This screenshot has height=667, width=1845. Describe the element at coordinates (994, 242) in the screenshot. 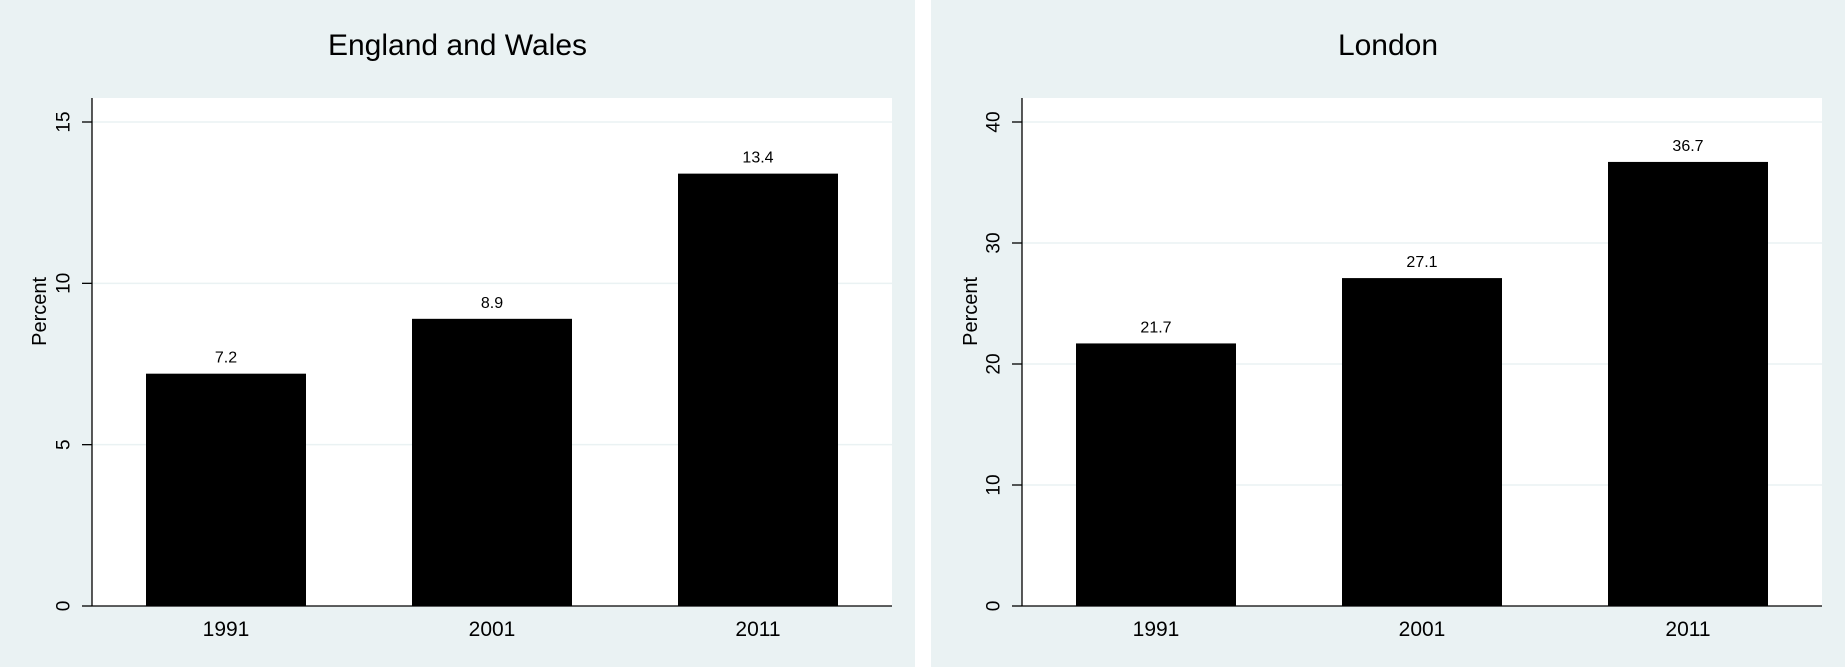

I see `y-tick-label: 30` at that location.